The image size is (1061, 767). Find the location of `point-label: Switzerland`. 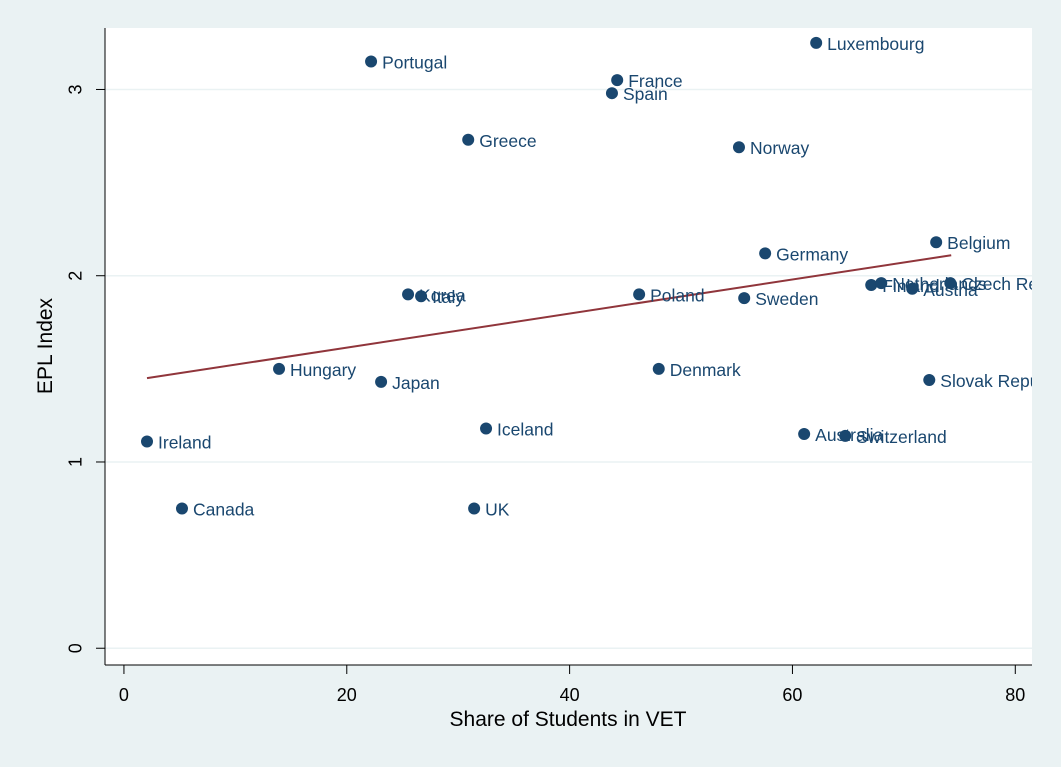

point-label: Switzerland is located at coordinates (901, 437).